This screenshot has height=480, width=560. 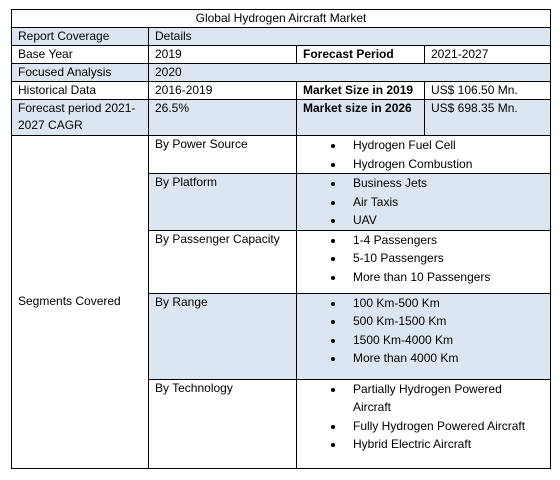 I want to click on row-label: Focused Analysis, so click(x=80, y=72).